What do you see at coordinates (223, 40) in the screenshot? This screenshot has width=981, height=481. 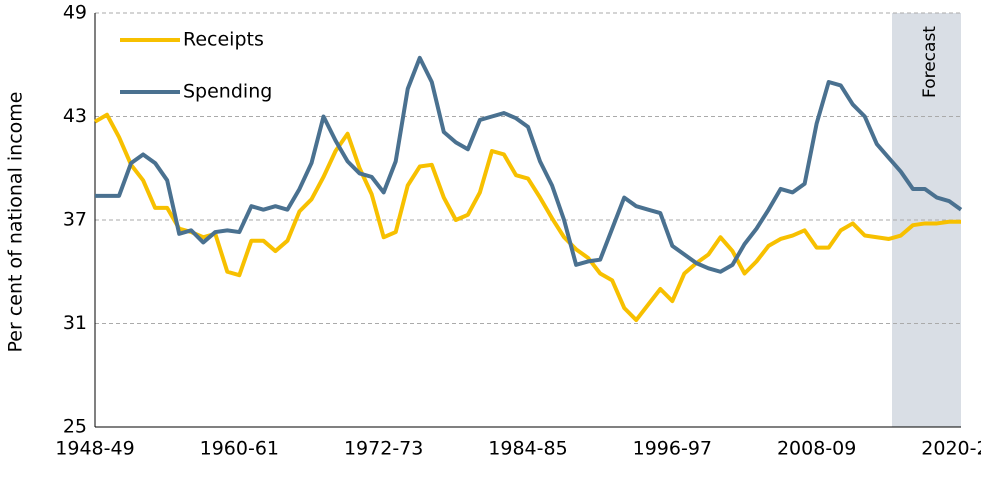 I see `legend-label: Receipts` at bounding box center [223, 40].